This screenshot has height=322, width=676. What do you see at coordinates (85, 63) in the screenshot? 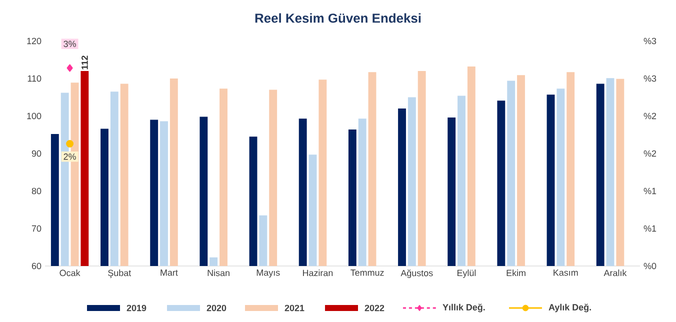
I see `data-label: 112` at bounding box center [85, 63].